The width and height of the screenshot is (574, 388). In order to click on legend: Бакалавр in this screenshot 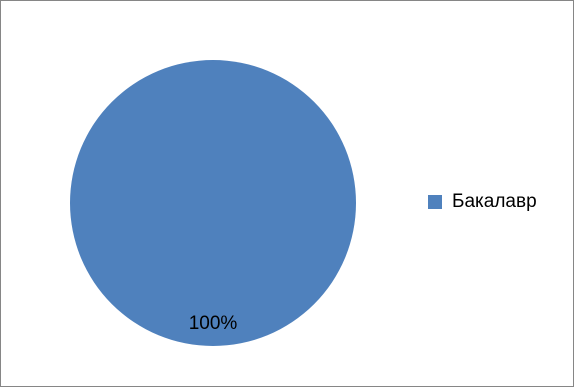, I will do `click(482, 202)`.